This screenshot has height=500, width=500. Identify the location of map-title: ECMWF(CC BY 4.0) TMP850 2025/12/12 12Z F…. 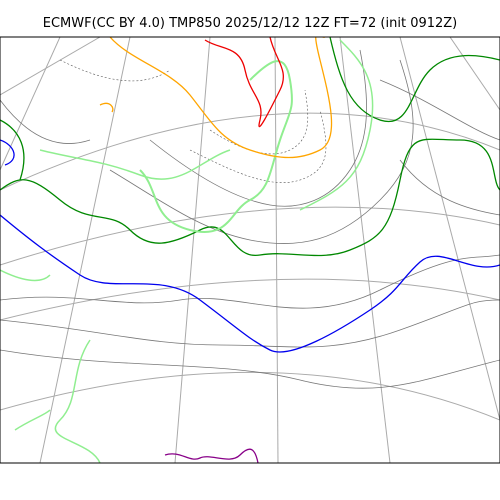
(250, 23).